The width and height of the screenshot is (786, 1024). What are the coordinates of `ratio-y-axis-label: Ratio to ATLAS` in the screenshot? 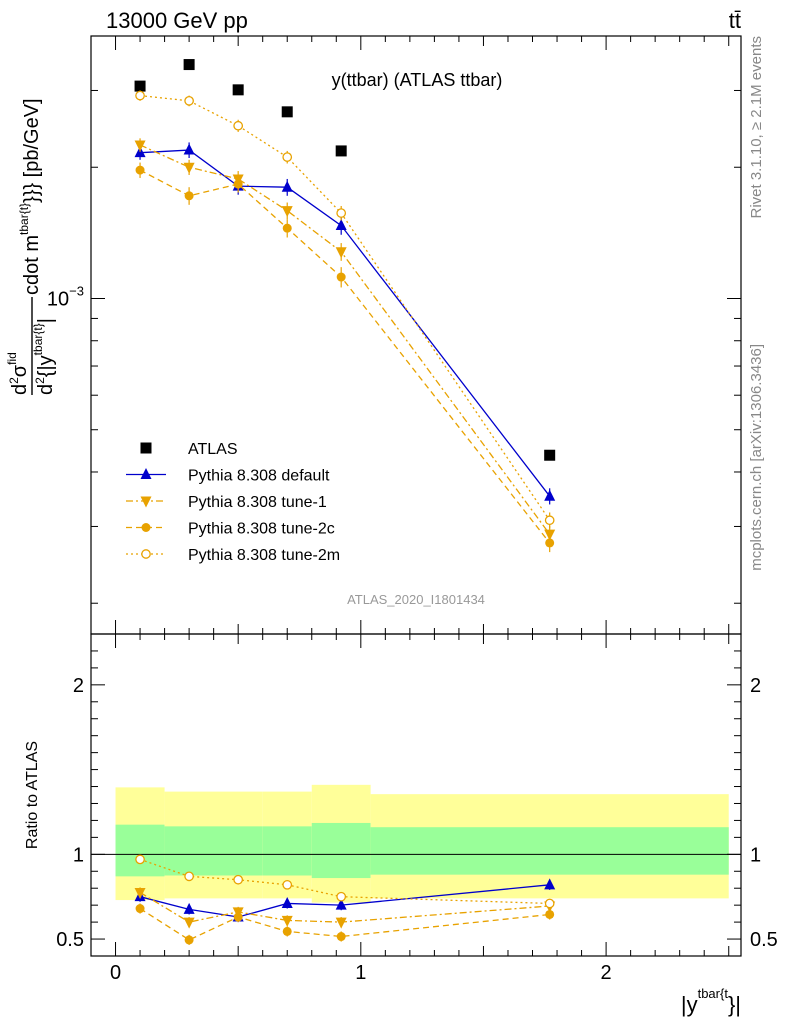 It's located at (32, 795).